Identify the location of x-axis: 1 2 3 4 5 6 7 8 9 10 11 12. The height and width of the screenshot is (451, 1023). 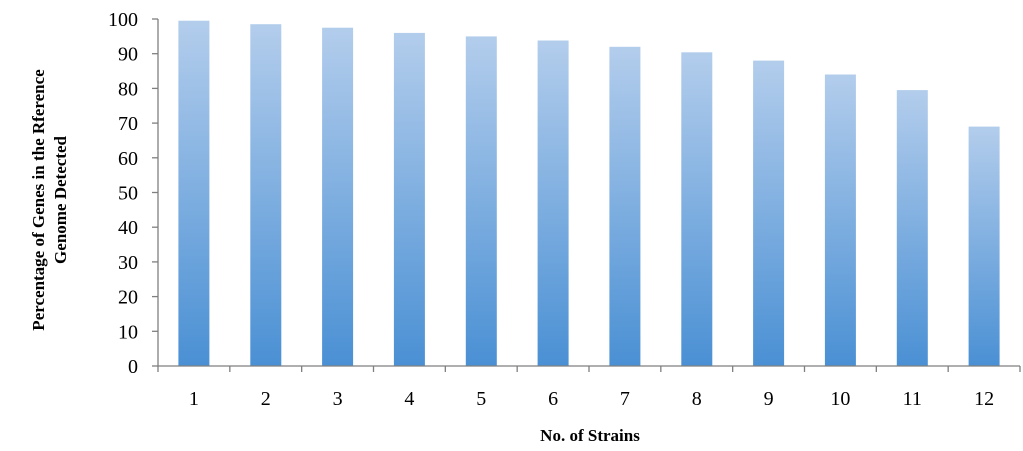
(589, 387).